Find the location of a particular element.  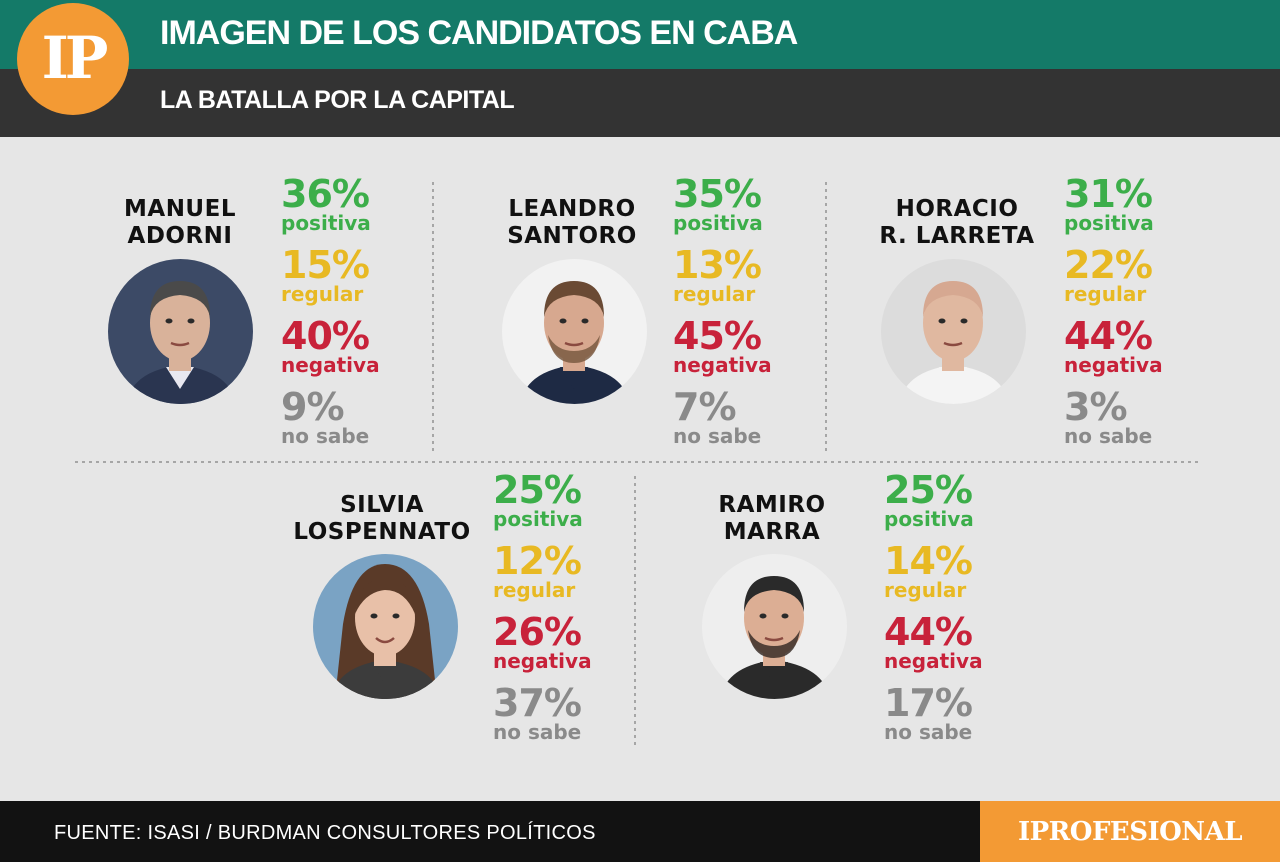

woman-portrait-icon is located at coordinates (385, 626).